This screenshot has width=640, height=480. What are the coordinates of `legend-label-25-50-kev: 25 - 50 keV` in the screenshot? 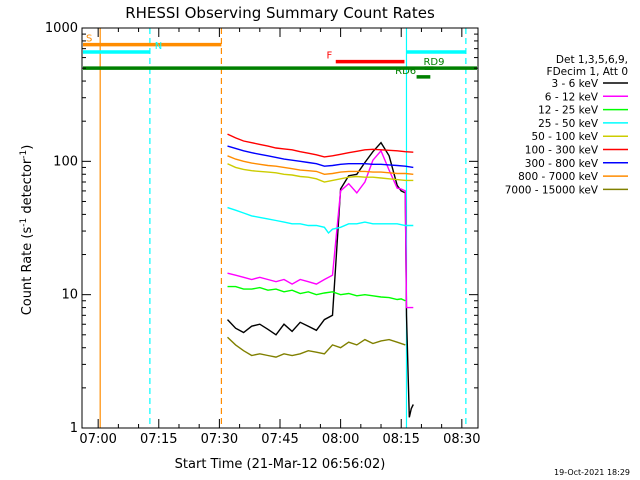 It's located at (568, 124).